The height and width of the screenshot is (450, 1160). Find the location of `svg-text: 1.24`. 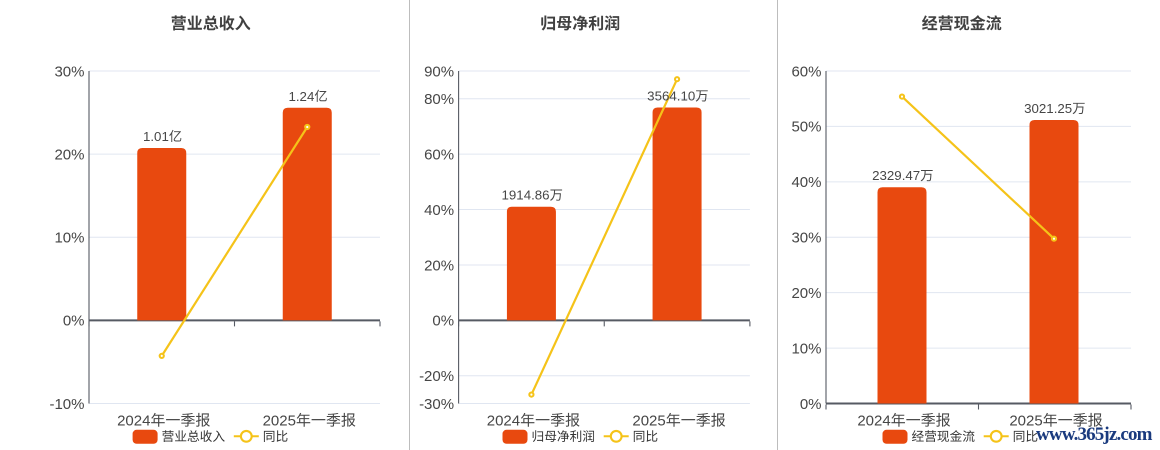

svg-text: 1.24 is located at coordinates (301, 96).